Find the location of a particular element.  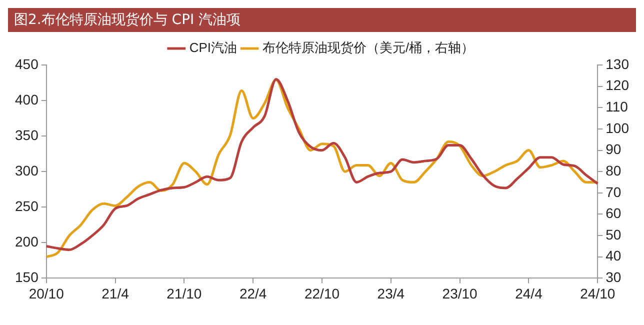

y-tick-label: 400 is located at coordinates (27, 99).